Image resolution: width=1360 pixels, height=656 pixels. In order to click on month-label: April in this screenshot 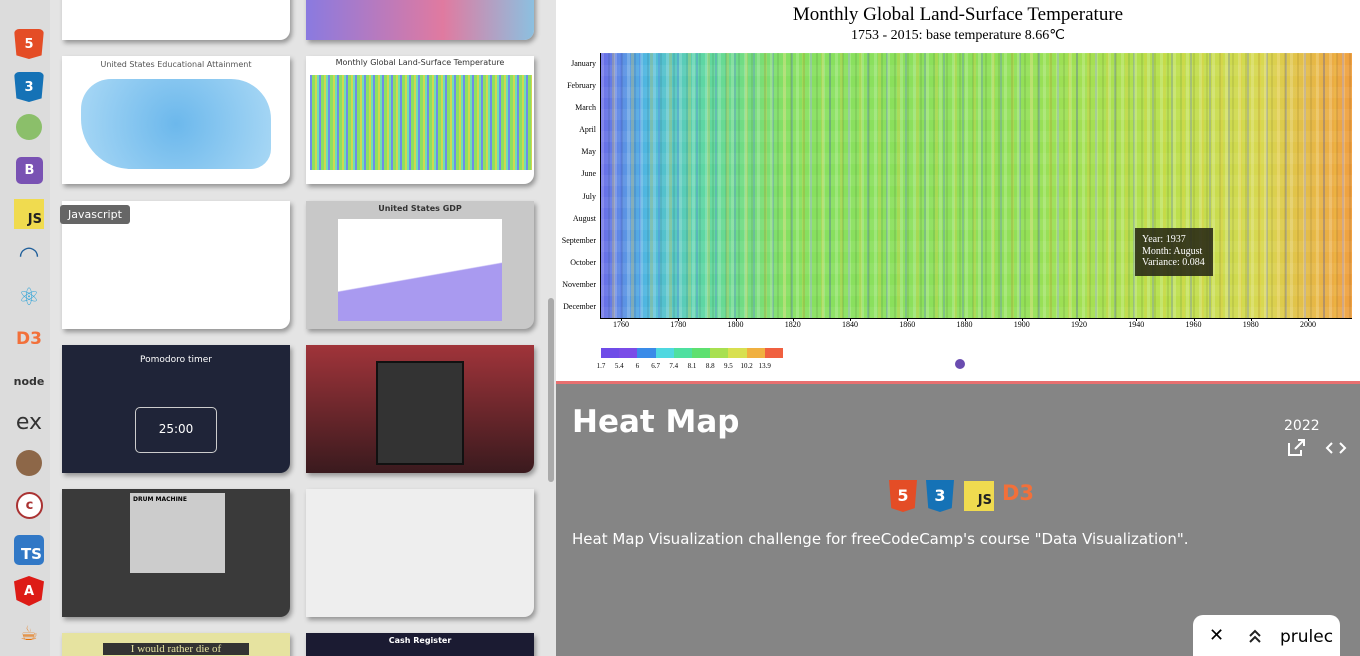, I will do `click(587, 130)`.